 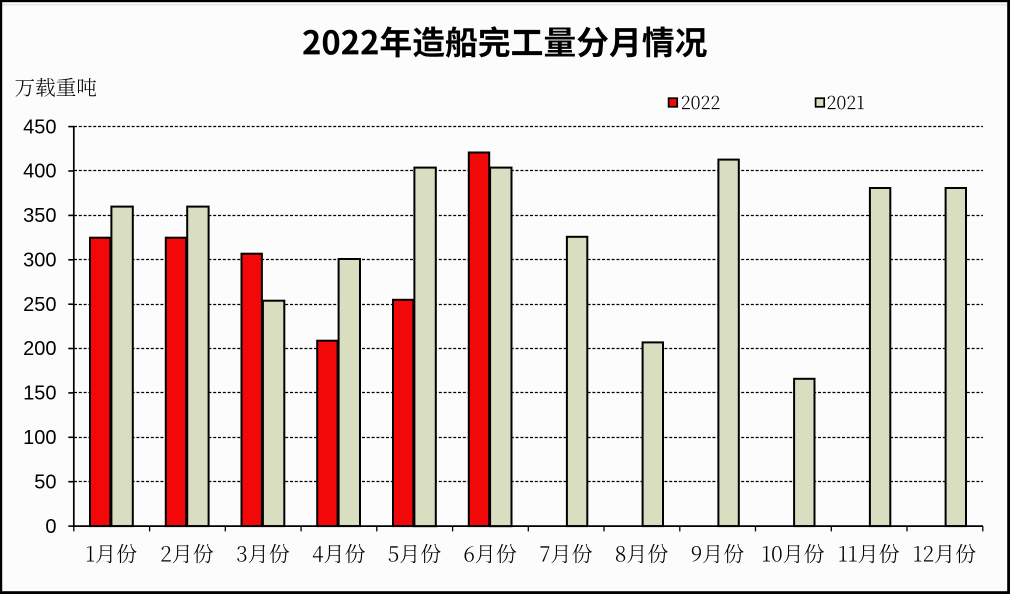 What do you see at coordinates (45, 482) in the screenshot?
I see `svg-text: 50` at bounding box center [45, 482].